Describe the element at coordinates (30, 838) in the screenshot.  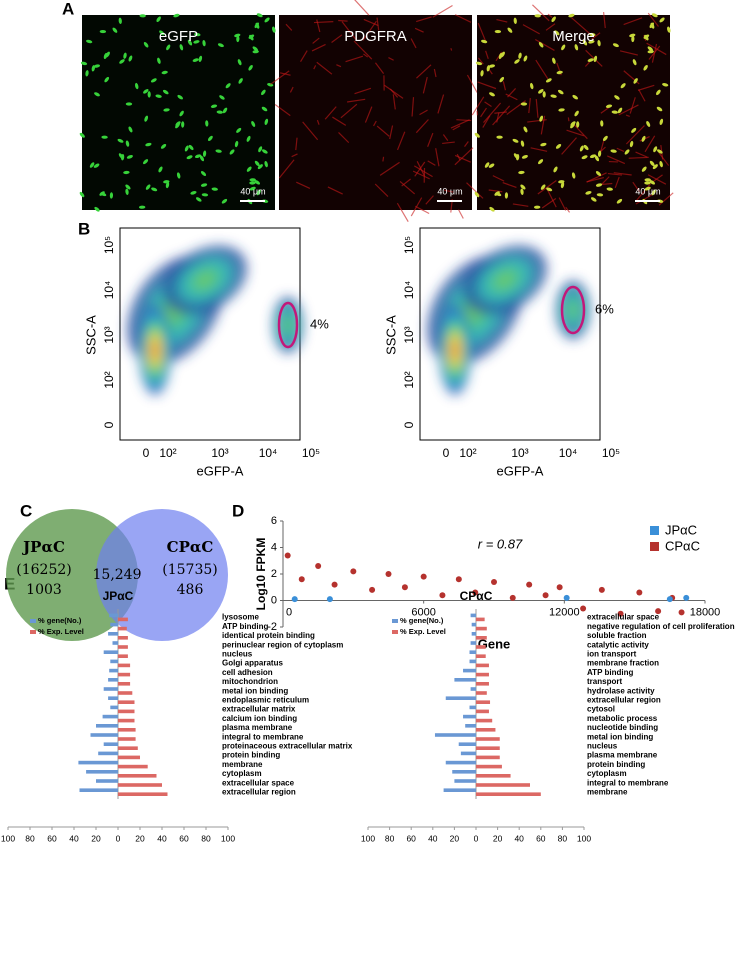
I see `x-tick-label: 80` at that location.